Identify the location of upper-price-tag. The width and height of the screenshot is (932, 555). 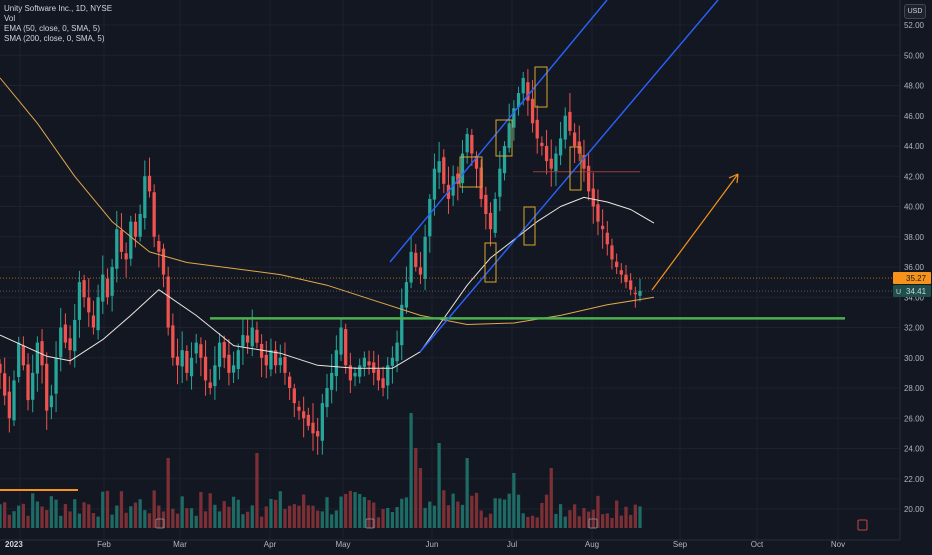
(912, 278).